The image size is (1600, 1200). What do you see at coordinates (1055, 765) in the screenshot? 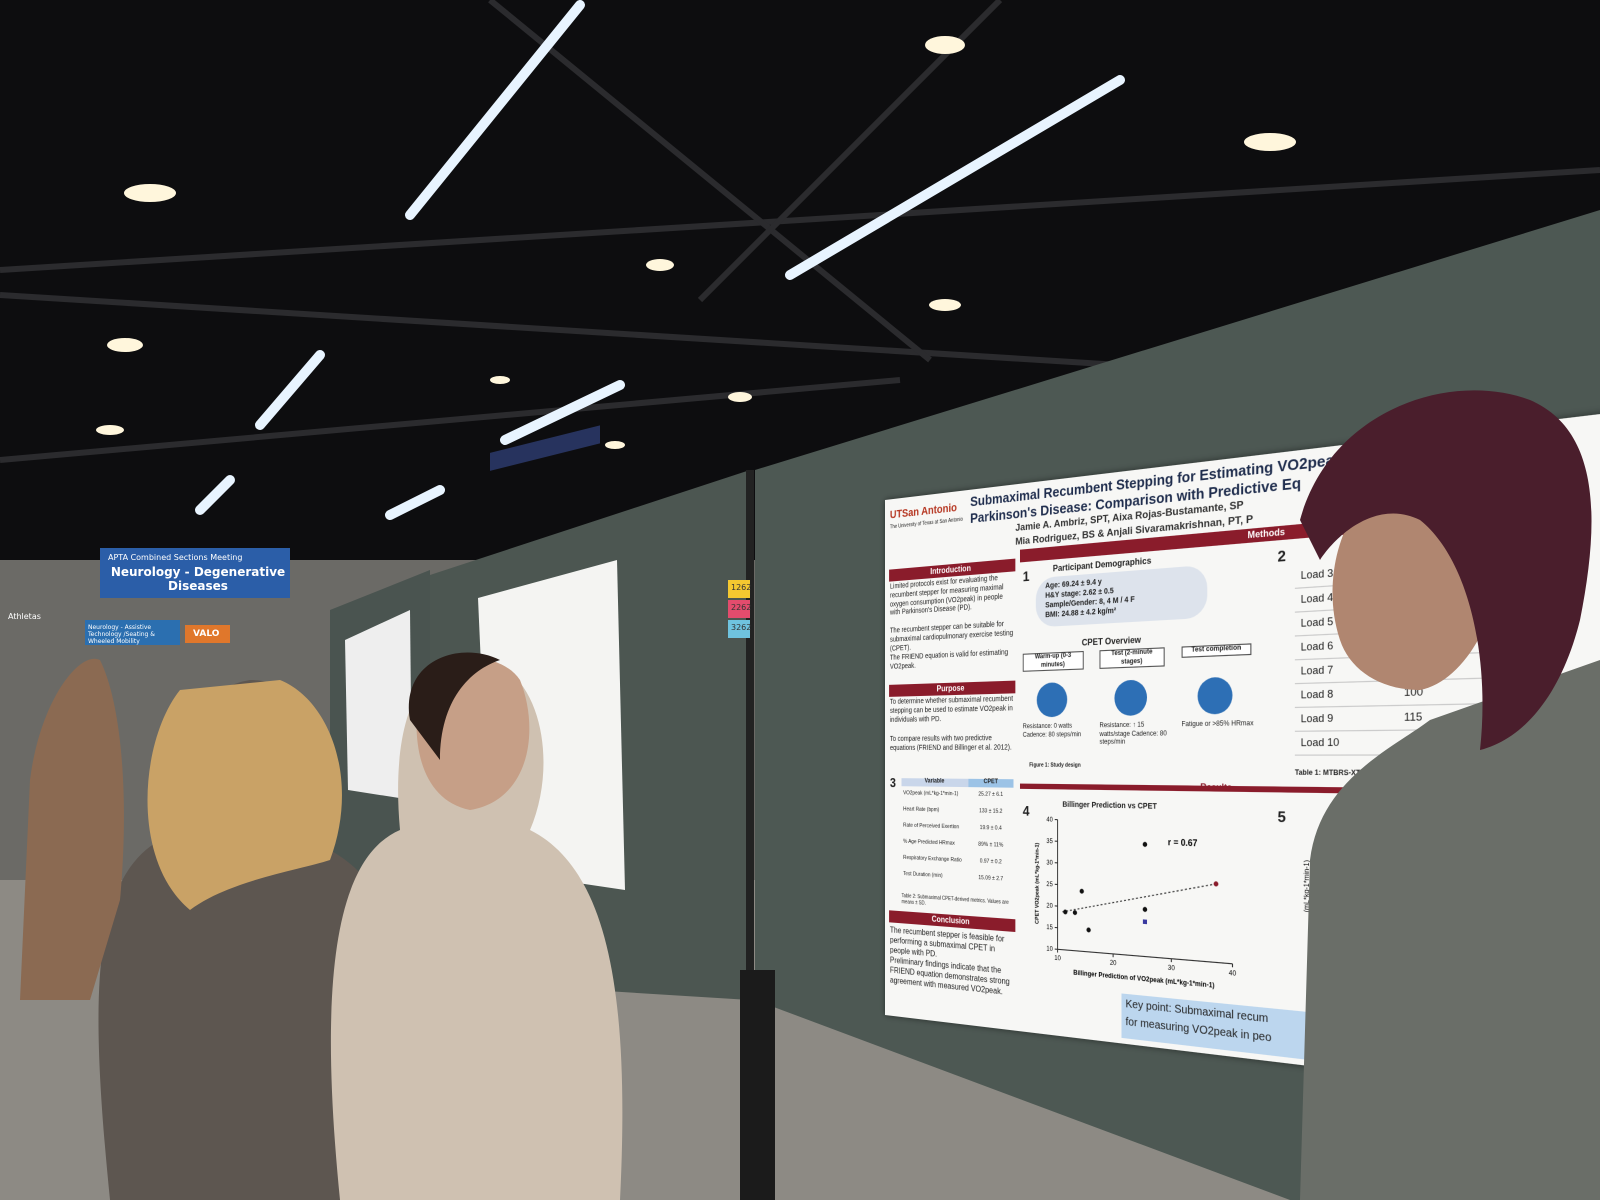
I see `figure-caption: Figure 1: Study design` at bounding box center [1055, 765].